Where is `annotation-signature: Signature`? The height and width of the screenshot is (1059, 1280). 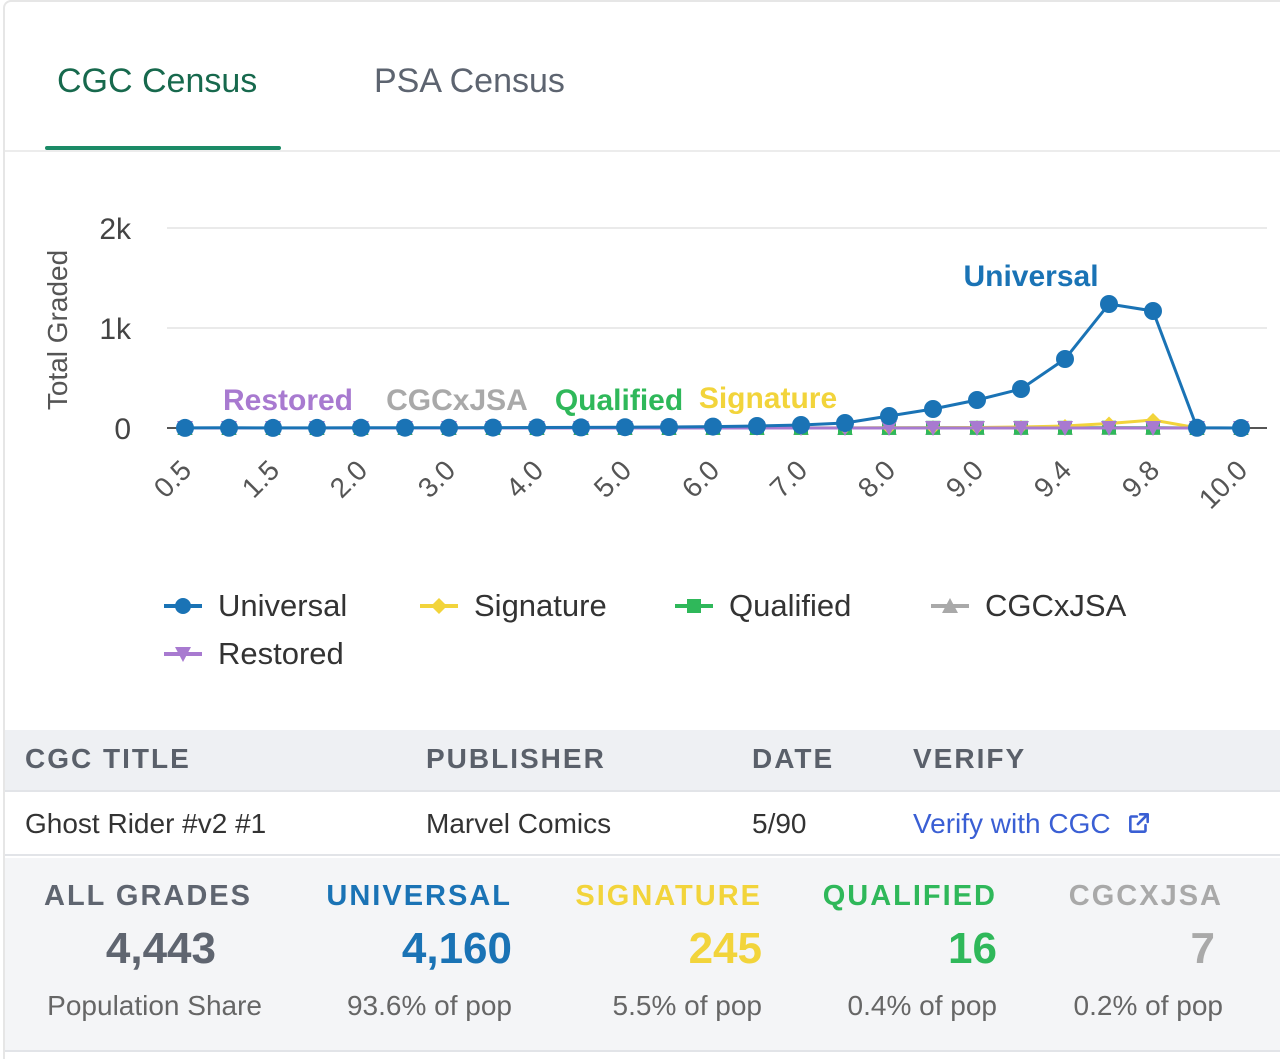 annotation-signature: Signature is located at coordinates (768, 398).